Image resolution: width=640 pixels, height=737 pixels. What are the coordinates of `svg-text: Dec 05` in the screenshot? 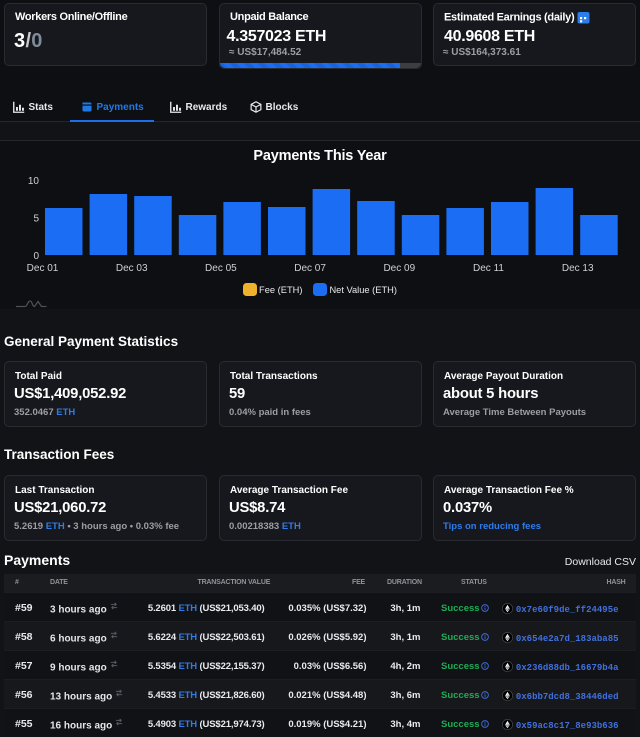 It's located at (221, 268).